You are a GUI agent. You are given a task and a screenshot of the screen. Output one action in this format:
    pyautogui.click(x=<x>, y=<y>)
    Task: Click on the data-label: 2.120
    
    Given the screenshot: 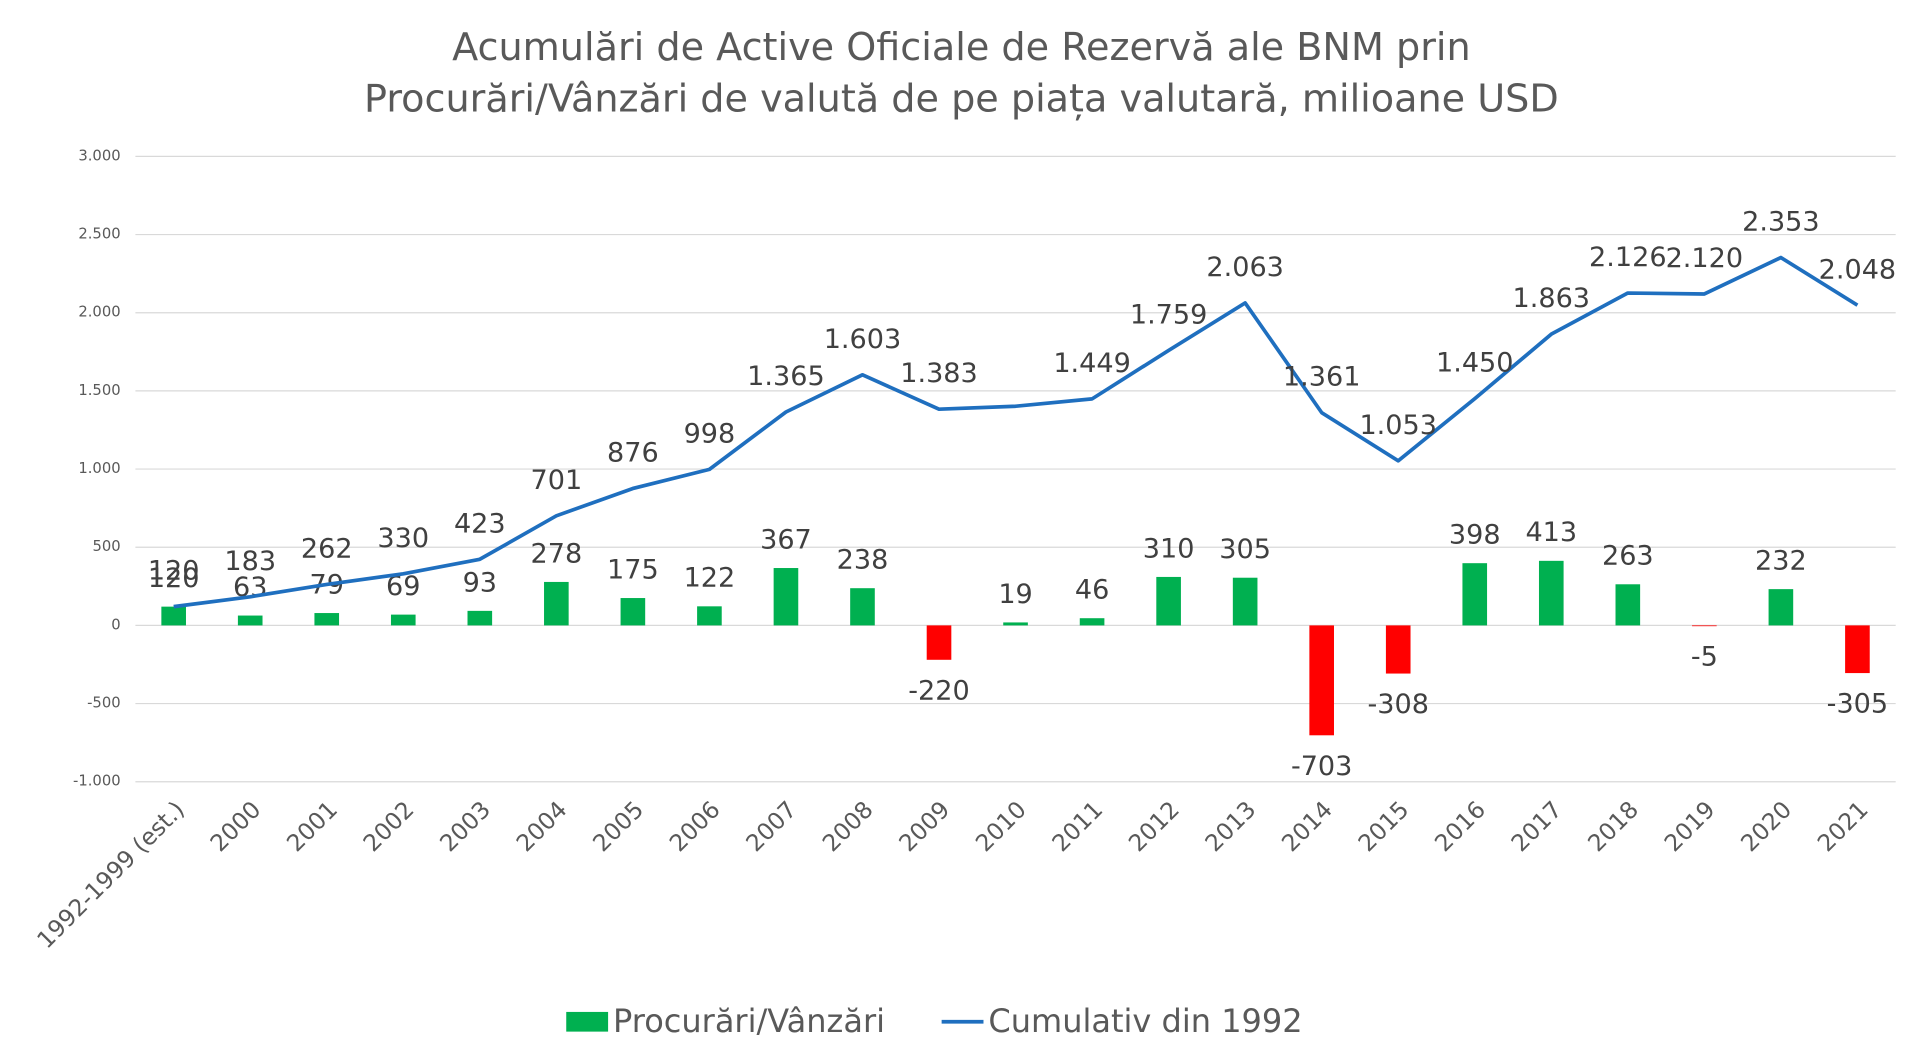 What is the action you would take?
    pyautogui.click(x=1705, y=258)
    